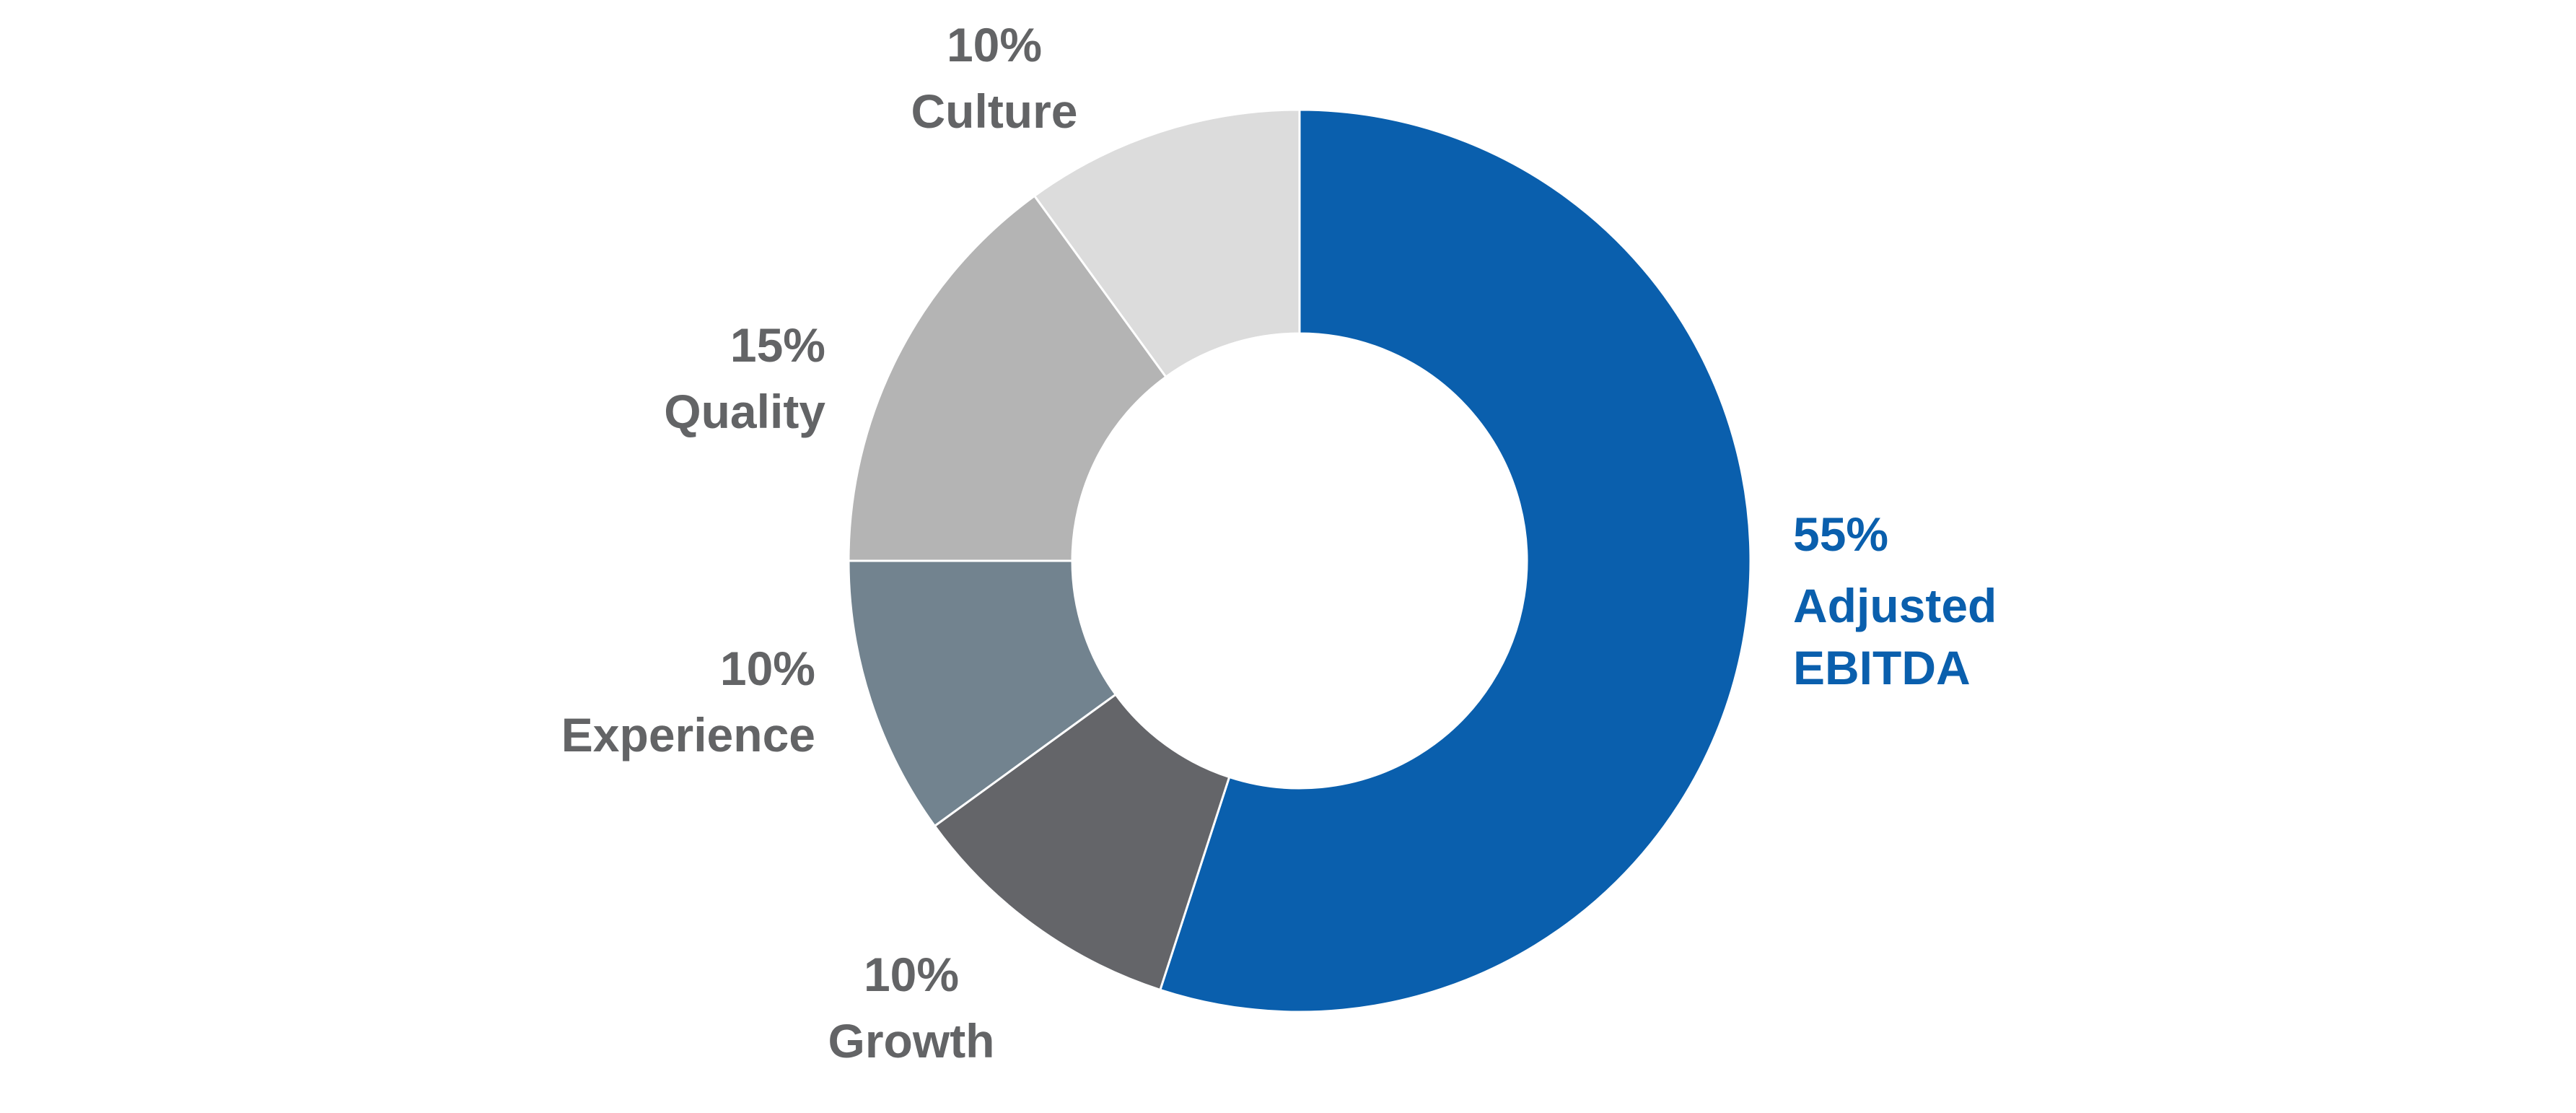 This screenshot has height=1113, width=2576. I want to click on category-label: Culture, so click(994, 111).